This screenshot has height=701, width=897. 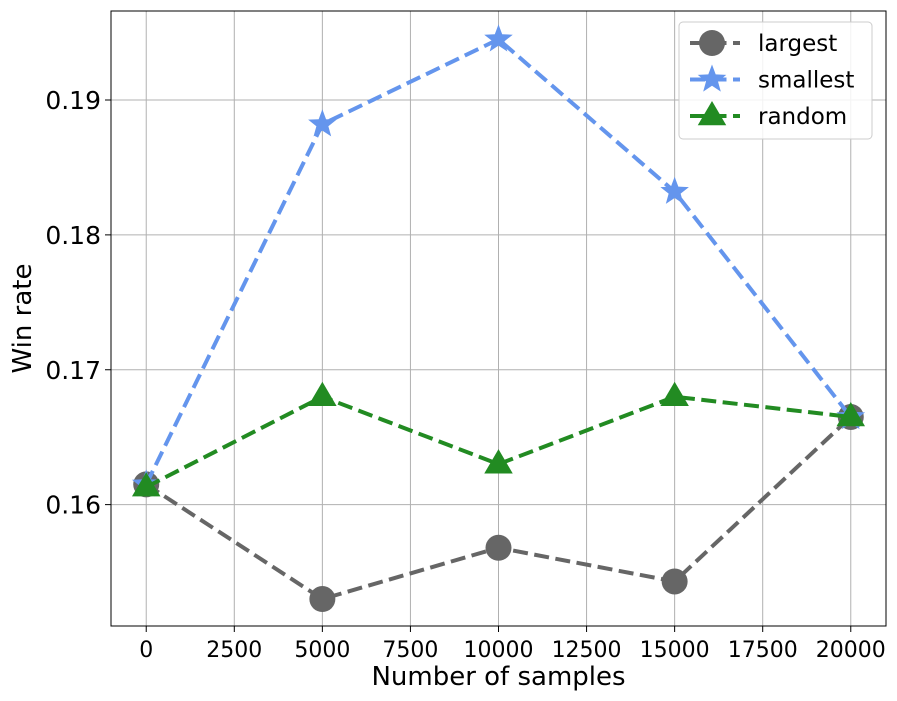 I want to click on y-tick-label: 0.17, so click(x=73, y=370).